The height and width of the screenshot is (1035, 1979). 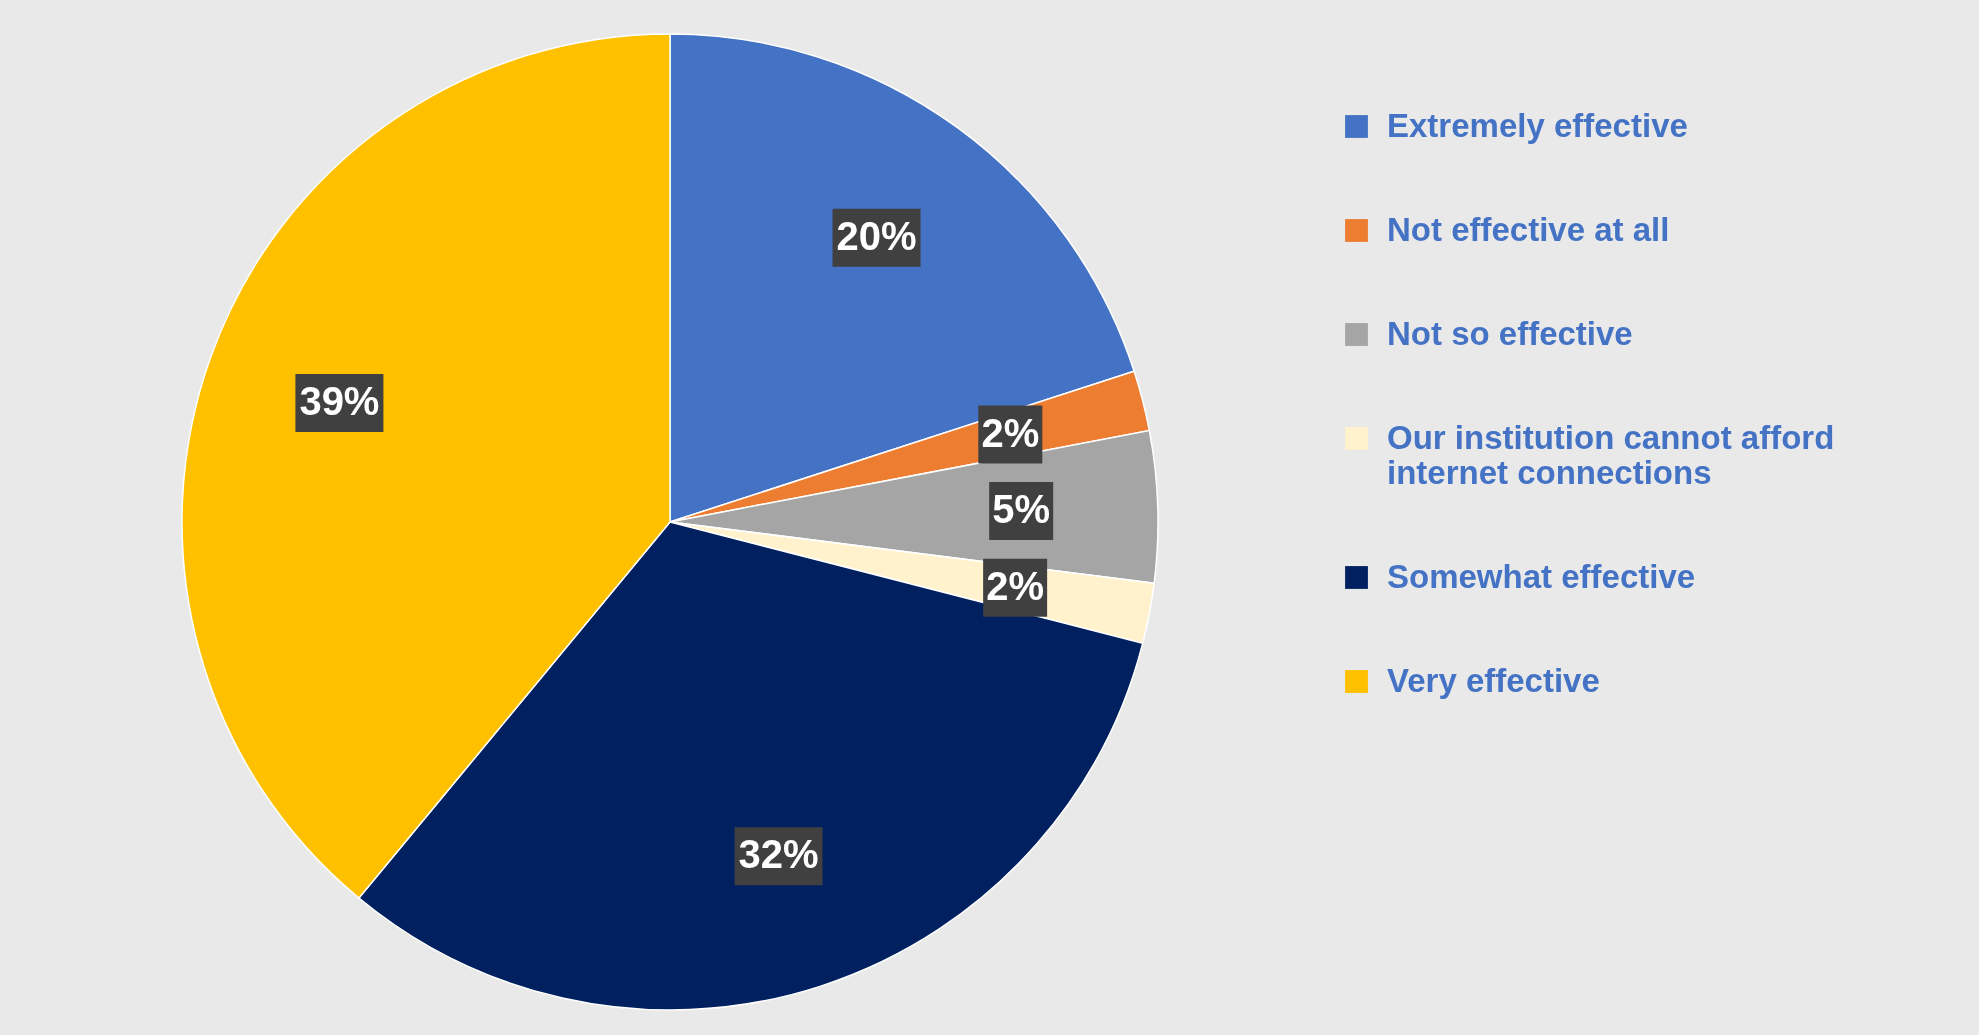 I want to click on legend-label: Somewhat effective, so click(x=1541, y=576).